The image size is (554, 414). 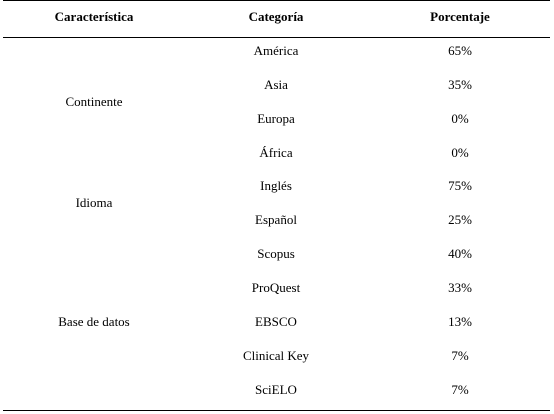 What do you see at coordinates (276, 355) in the screenshot?
I see `category-cell: Clinical Key` at bounding box center [276, 355].